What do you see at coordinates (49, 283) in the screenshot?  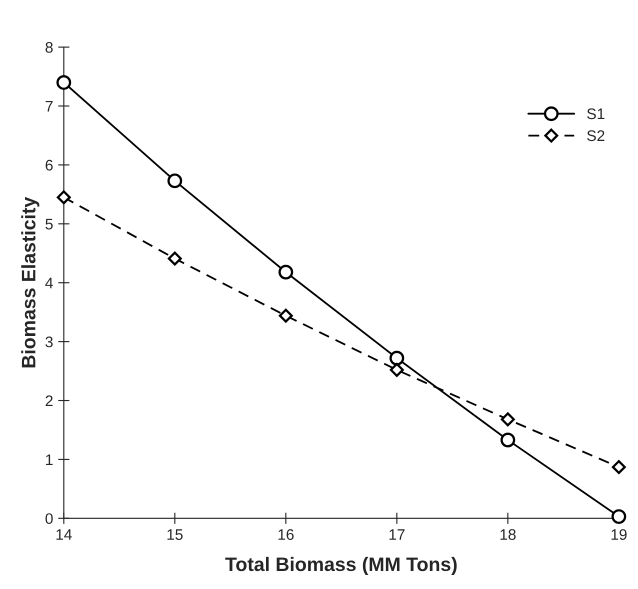 I see `y-tick-label: 4` at bounding box center [49, 283].